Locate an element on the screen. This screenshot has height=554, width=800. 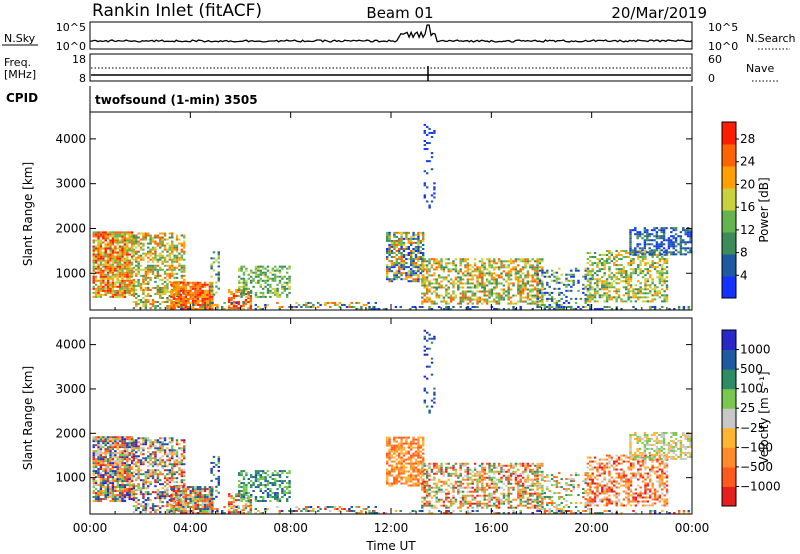
y-tick-label: 3000 is located at coordinates (70, 184).